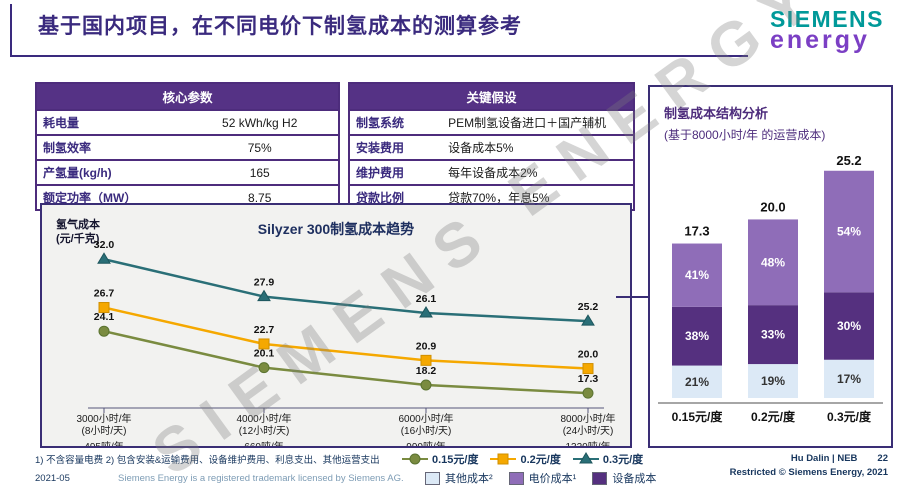  Describe the element at coordinates (379, 56) in the screenshot. I see `title-underline` at that location.